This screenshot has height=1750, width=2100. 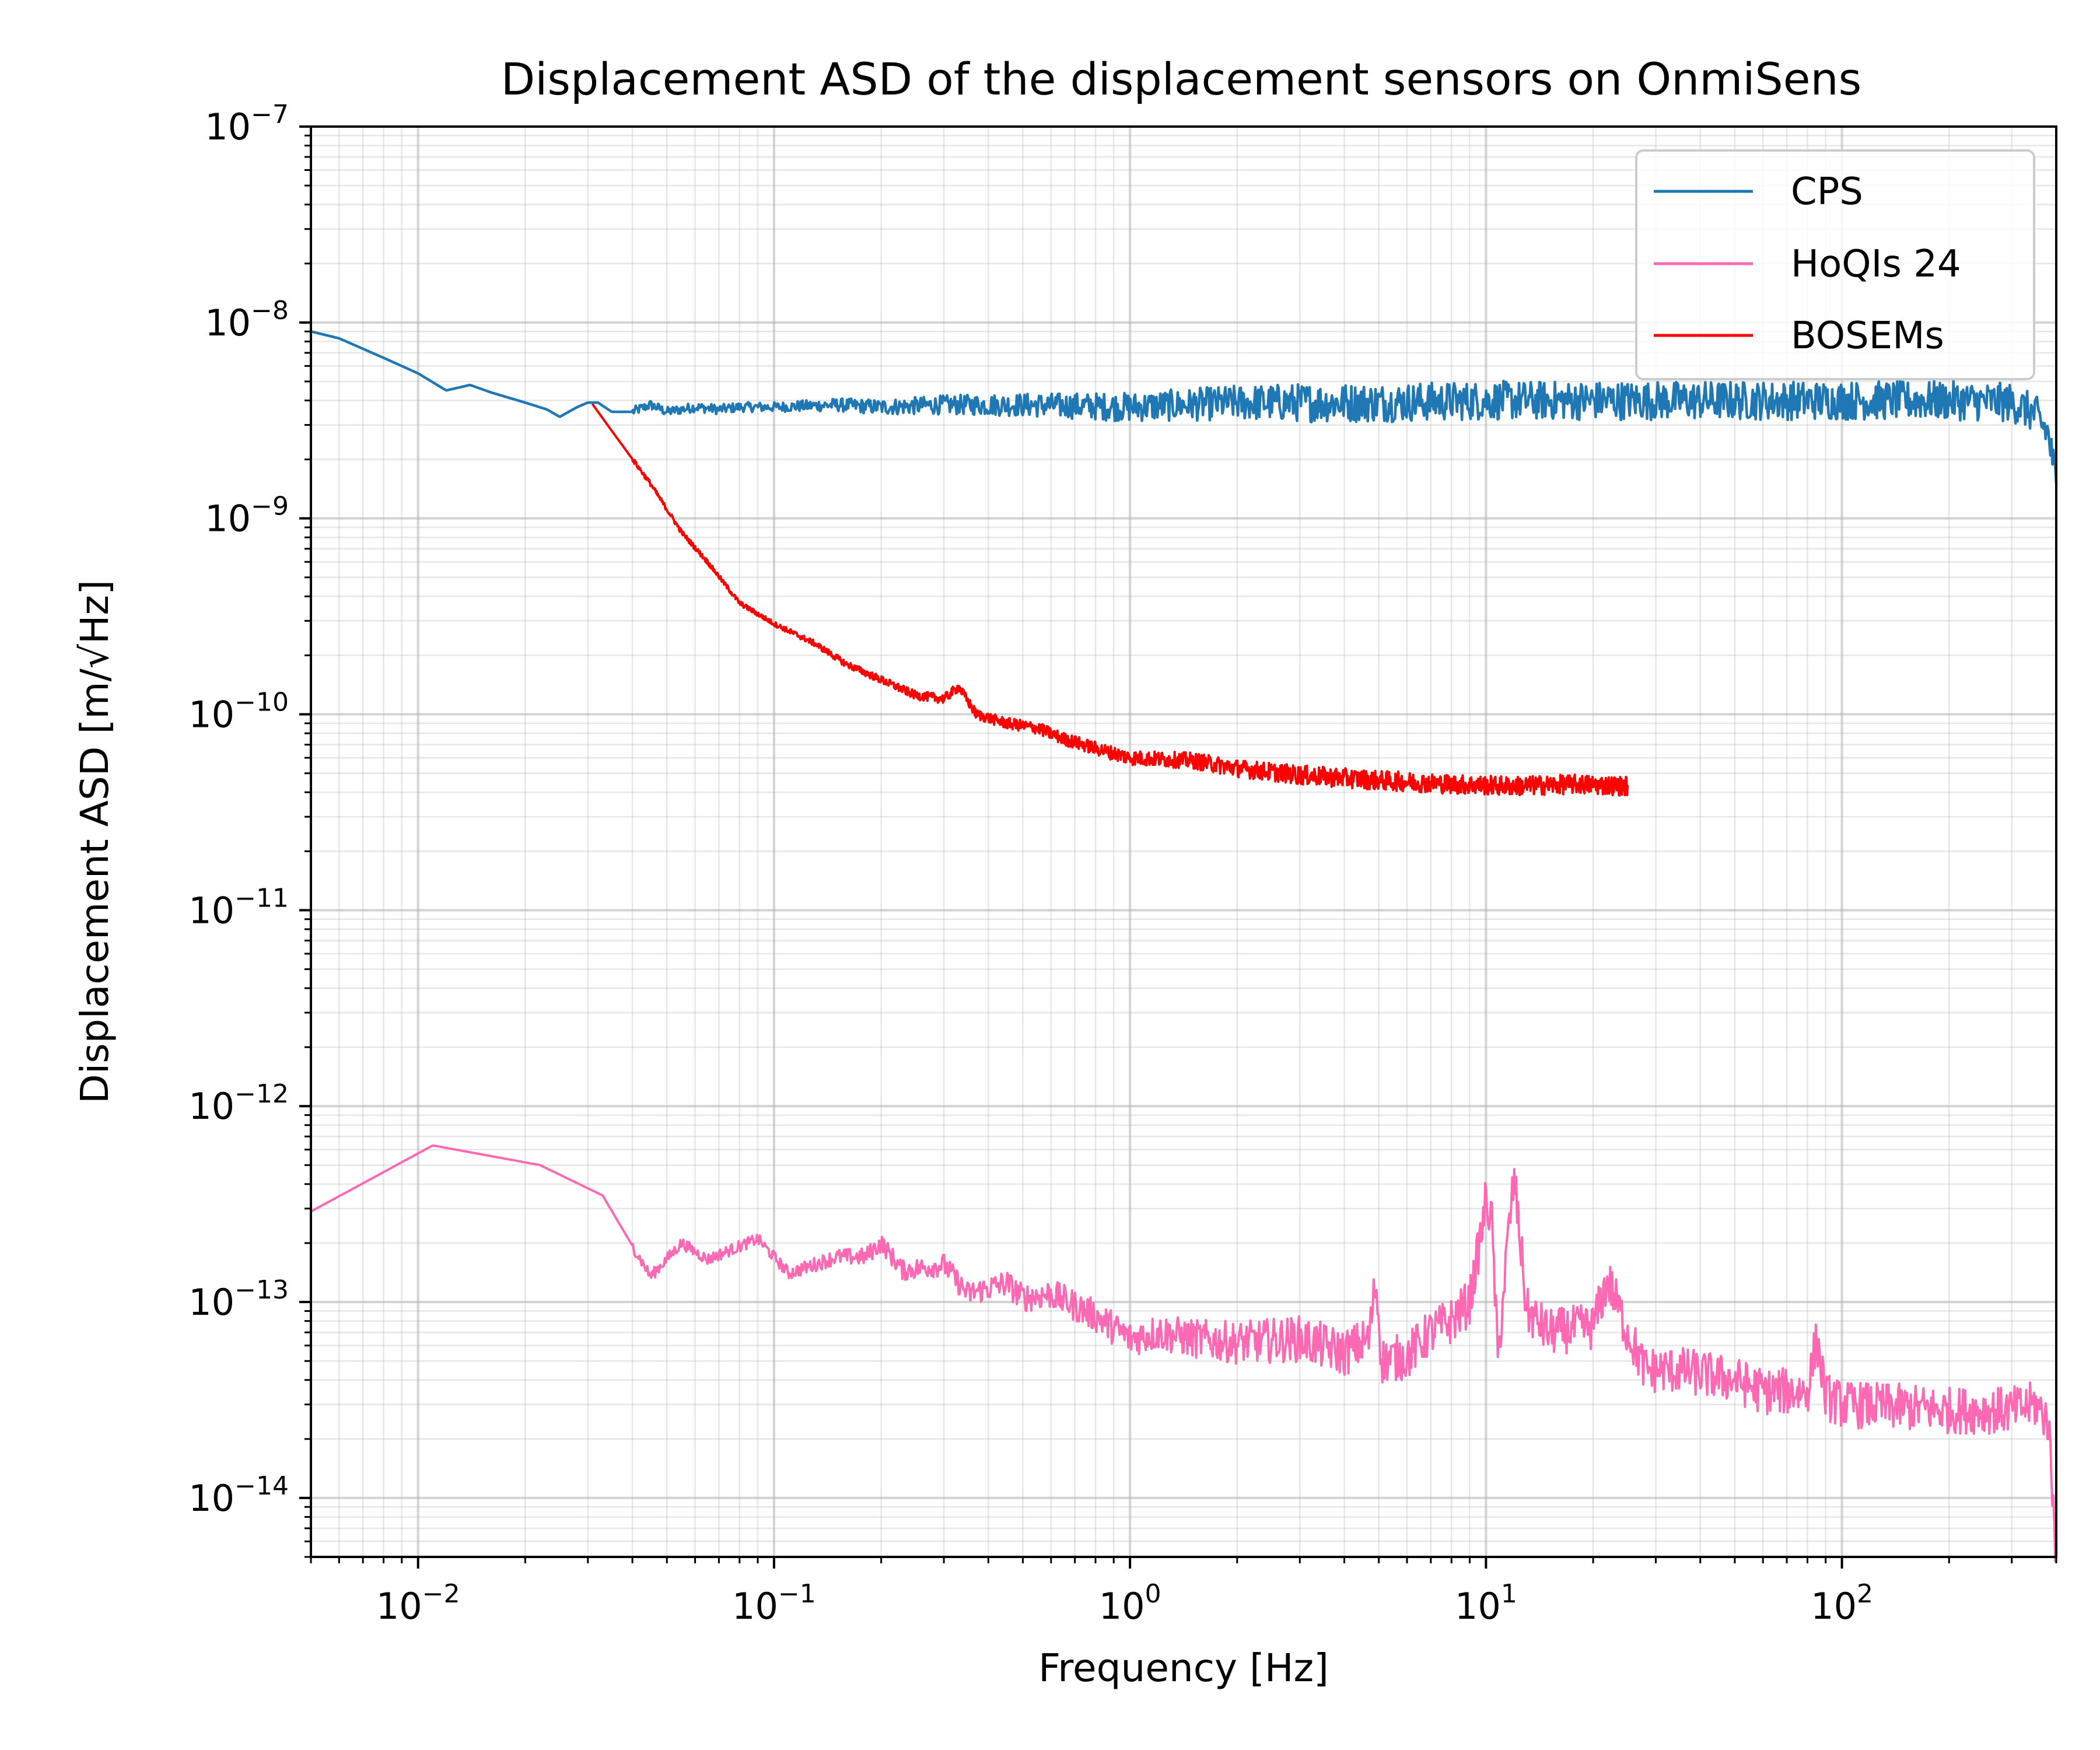 I want to click on legend-label-bosems: BOSEMs, so click(x=1867, y=336).